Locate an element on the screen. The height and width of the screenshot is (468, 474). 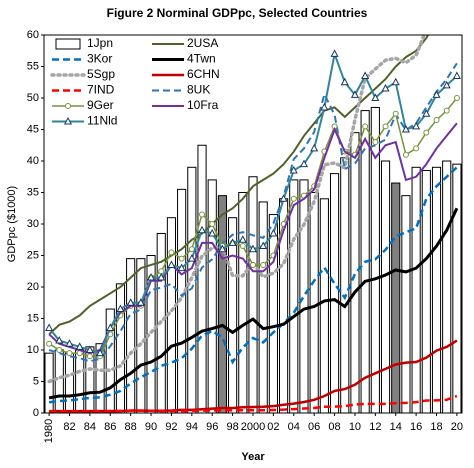
legend-label: 8UK is located at coordinates (198, 90).